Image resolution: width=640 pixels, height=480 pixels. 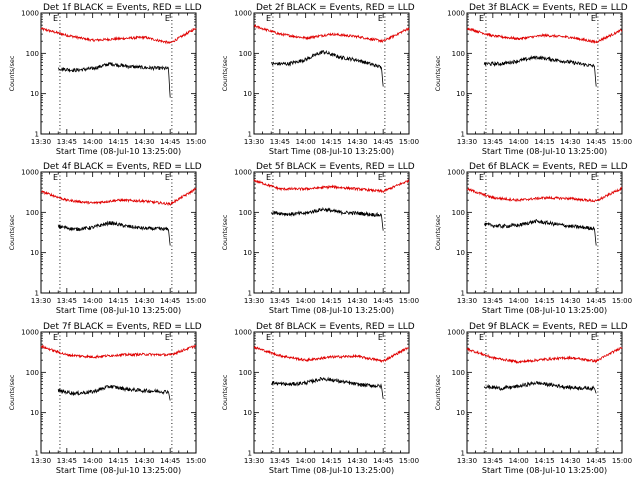 I want to click on panel-title: Det 7f BLACK = Events, RED = LLD, so click(x=122, y=327).